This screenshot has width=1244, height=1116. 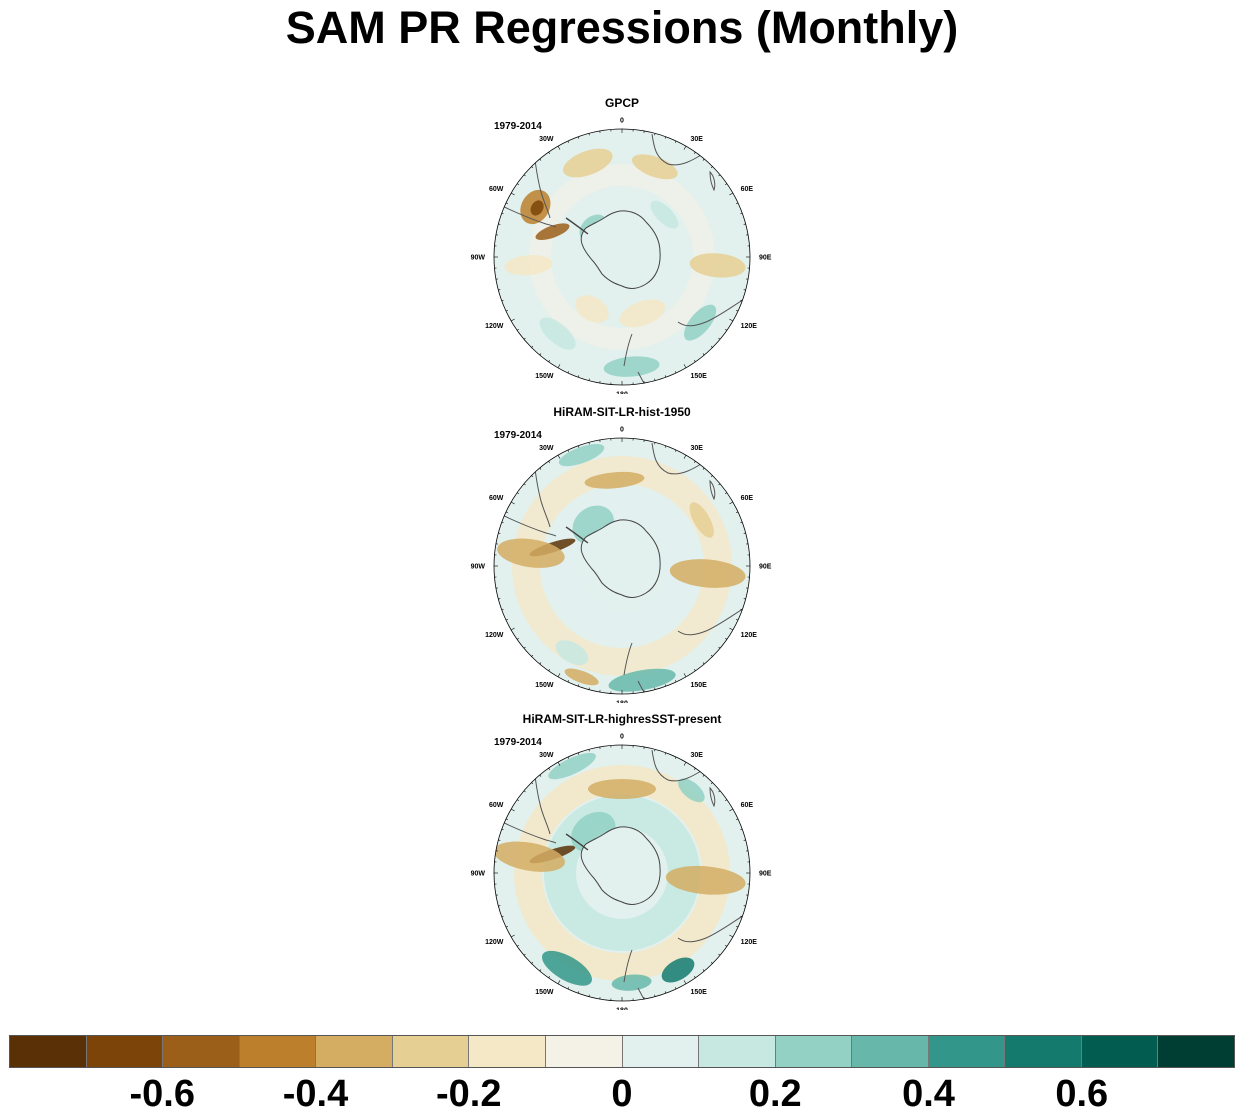 I want to click on colorbar-tick-label: 0.6, so click(x=1082, y=1094).